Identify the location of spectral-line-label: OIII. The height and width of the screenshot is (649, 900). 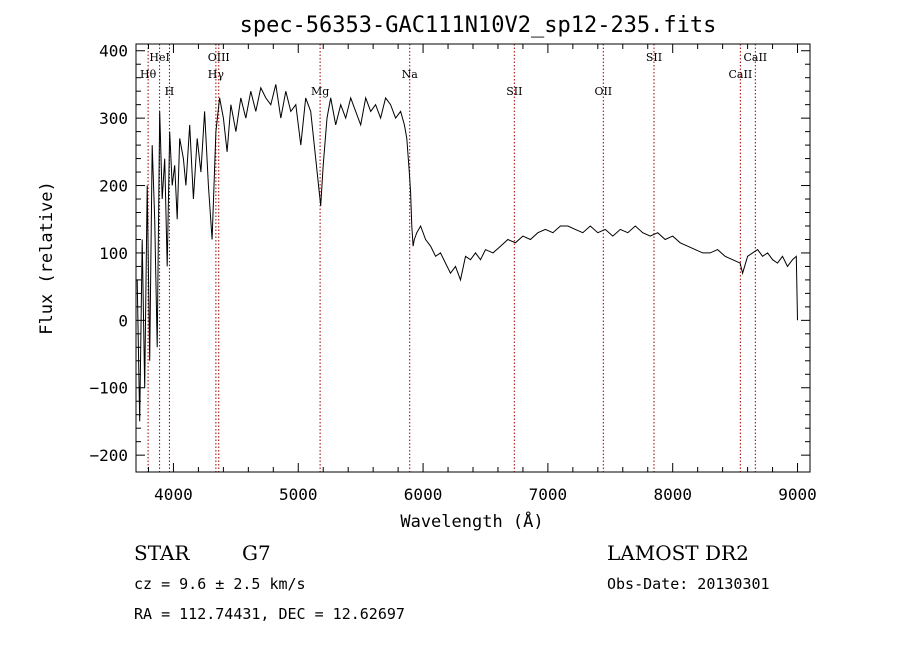
(219, 57).